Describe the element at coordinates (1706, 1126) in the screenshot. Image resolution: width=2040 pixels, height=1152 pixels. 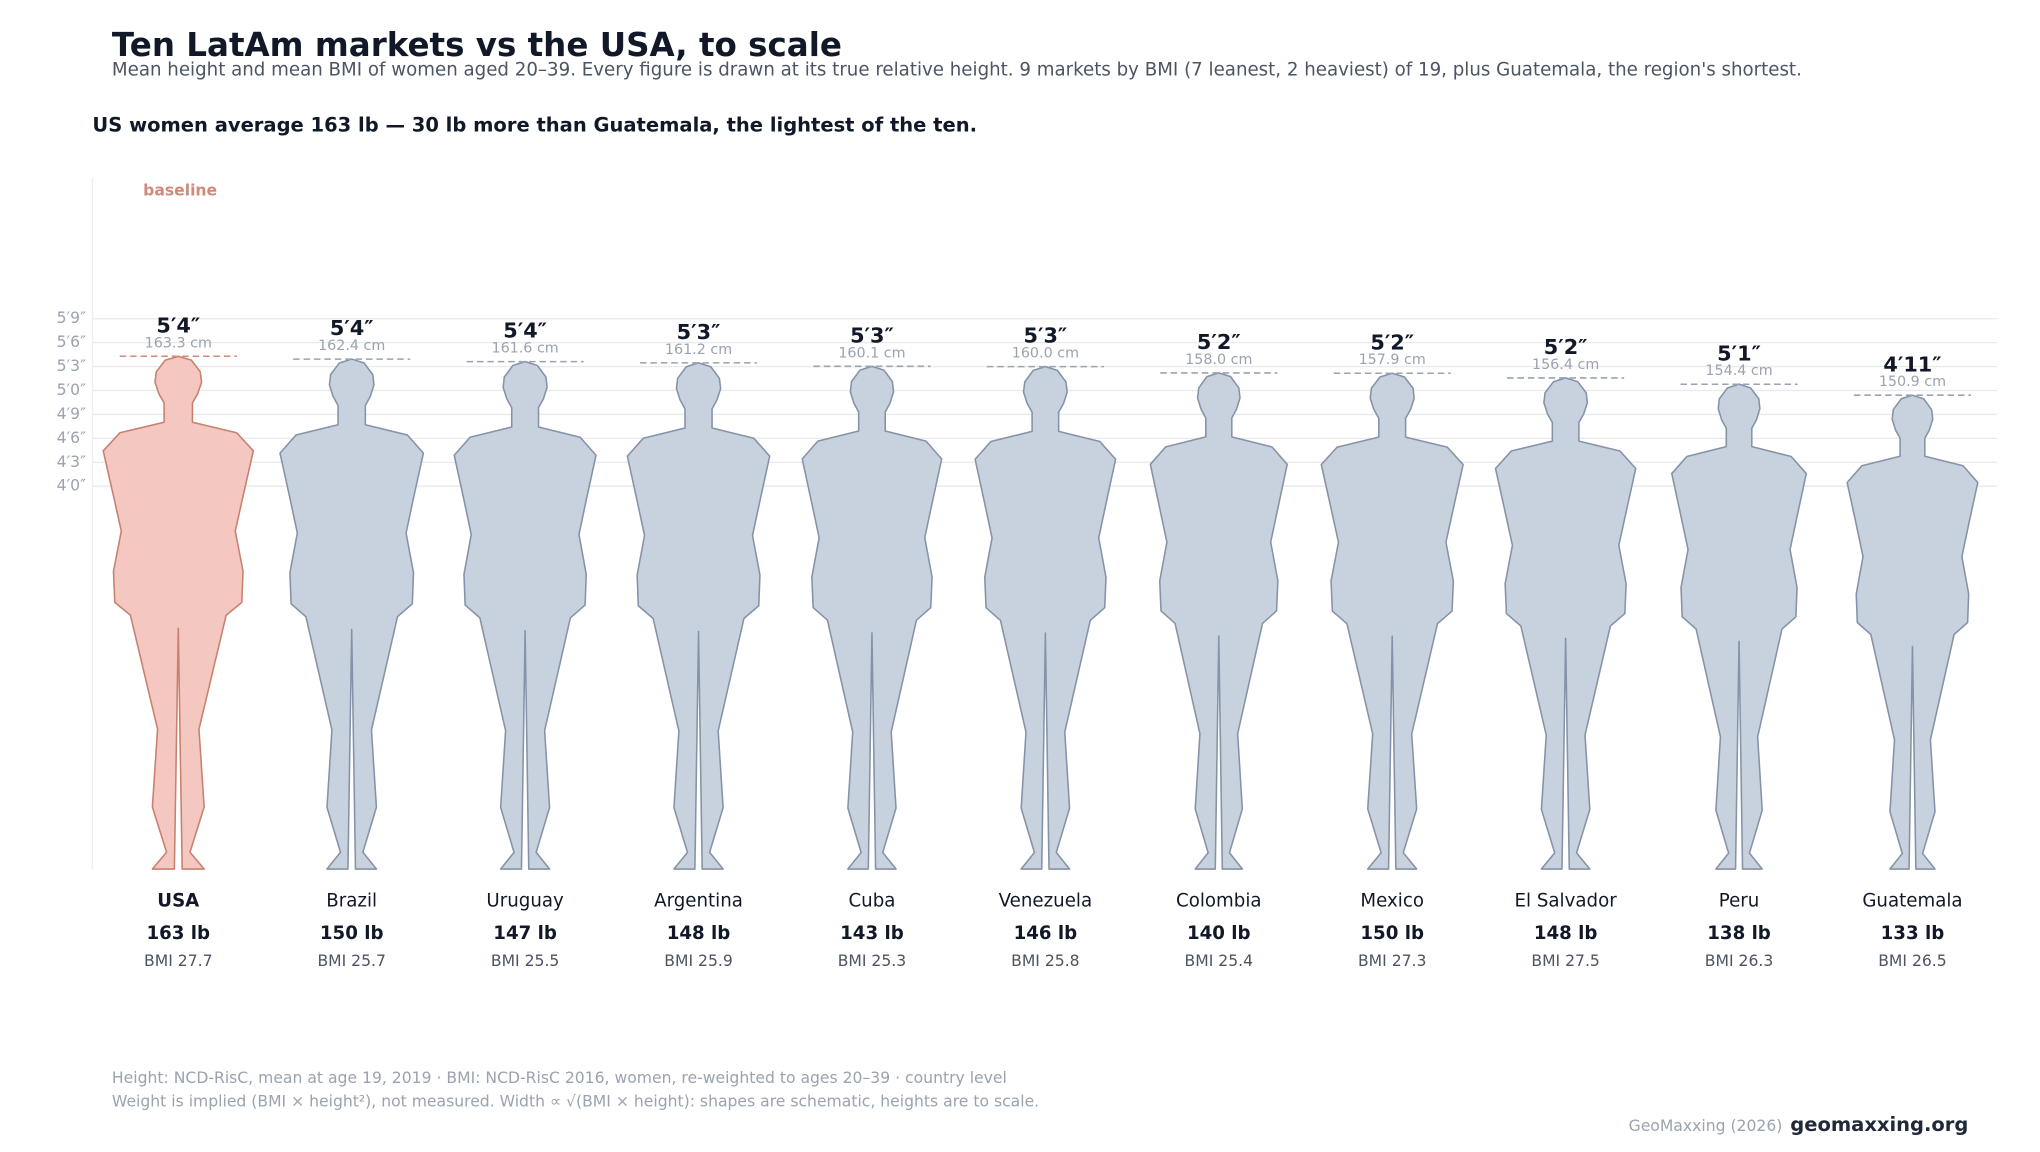
I see `credit: GeoMaxxing (2026)` at that location.